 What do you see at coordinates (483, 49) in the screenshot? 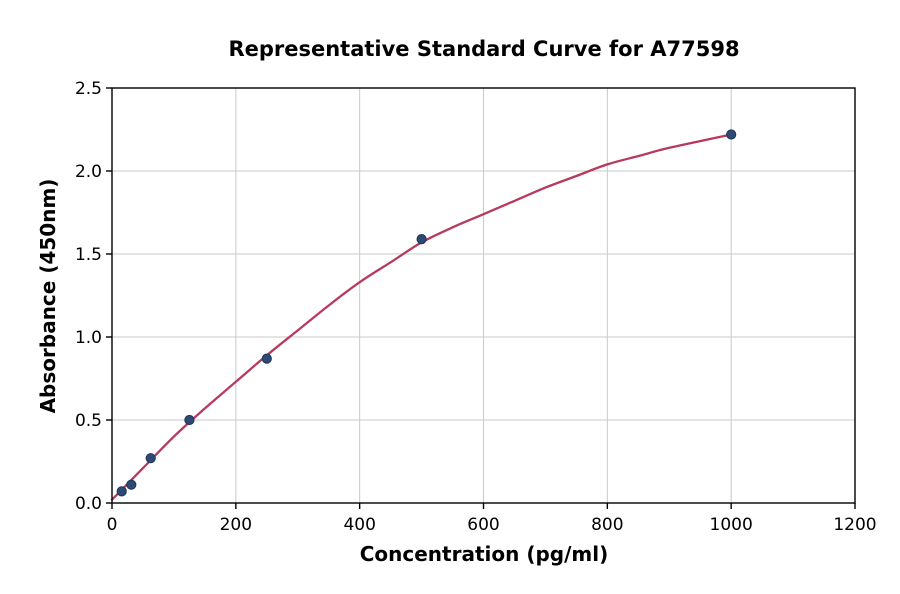
I see `chart-title: Representative Standard Curve for A77598` at bounding box center [483, 49].